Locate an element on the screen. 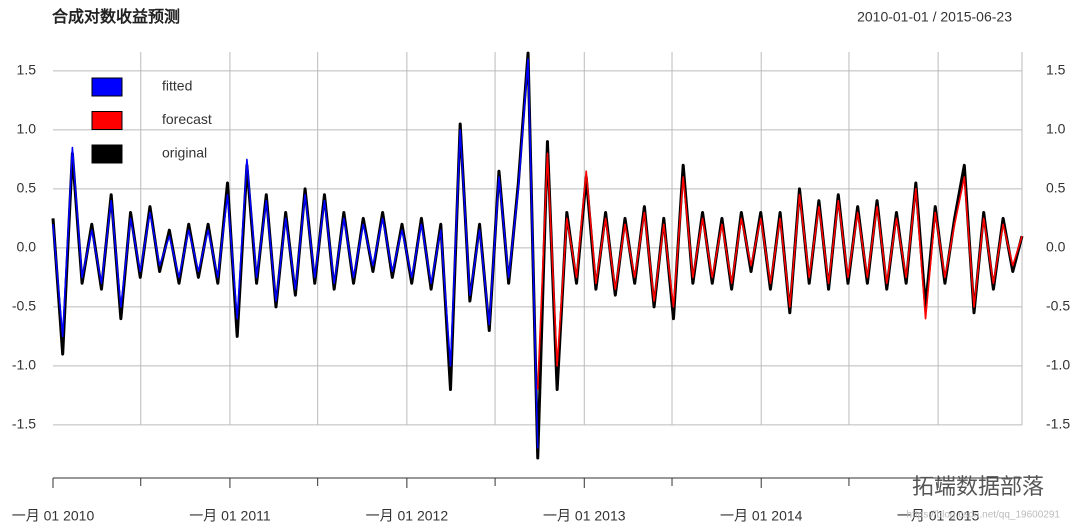 The height and width of the screenshot is (532, 1080). x-tick-label: 一月 01 2010 is located at coordinates (53, 516).